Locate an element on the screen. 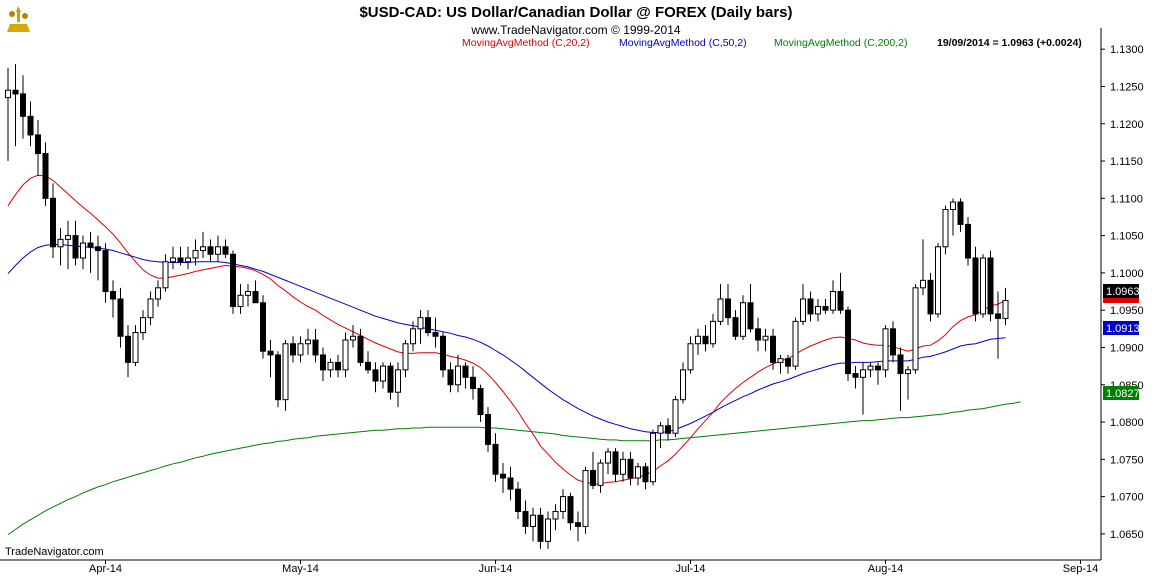 The image size is (1152, 576). y-tick-label: 1.1250 is located at coordinates (1127, 87).